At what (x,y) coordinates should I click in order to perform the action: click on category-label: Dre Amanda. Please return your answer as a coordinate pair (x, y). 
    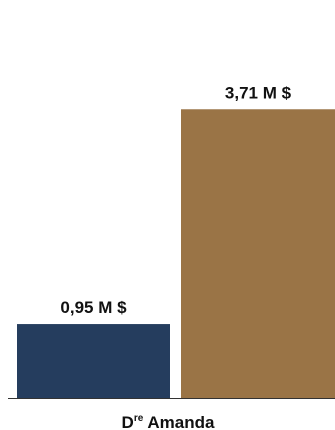
    Looking at the image, I should click on (168, 421).